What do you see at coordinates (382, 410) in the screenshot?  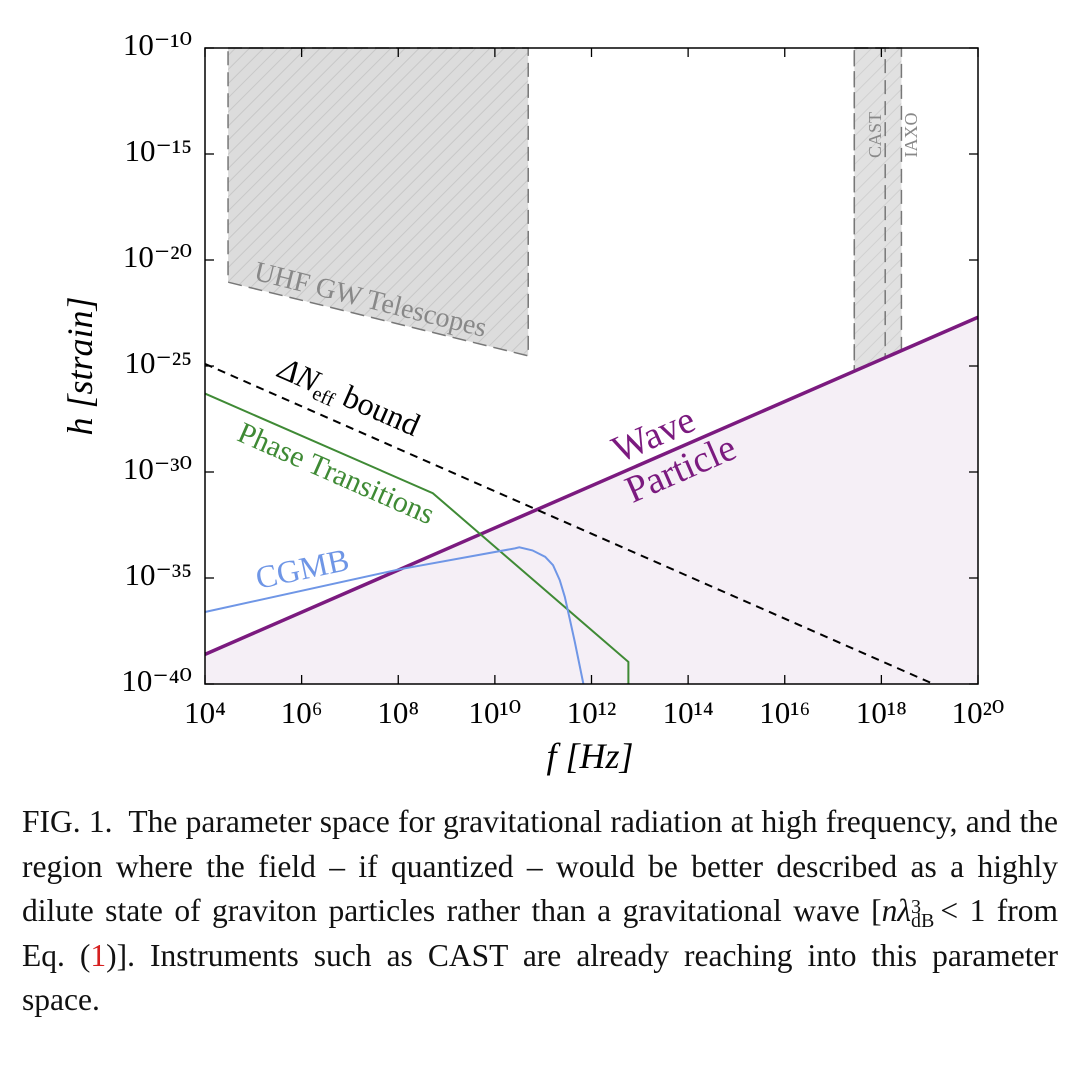 I see `label-part: bound` at bounding box center [382, 410].